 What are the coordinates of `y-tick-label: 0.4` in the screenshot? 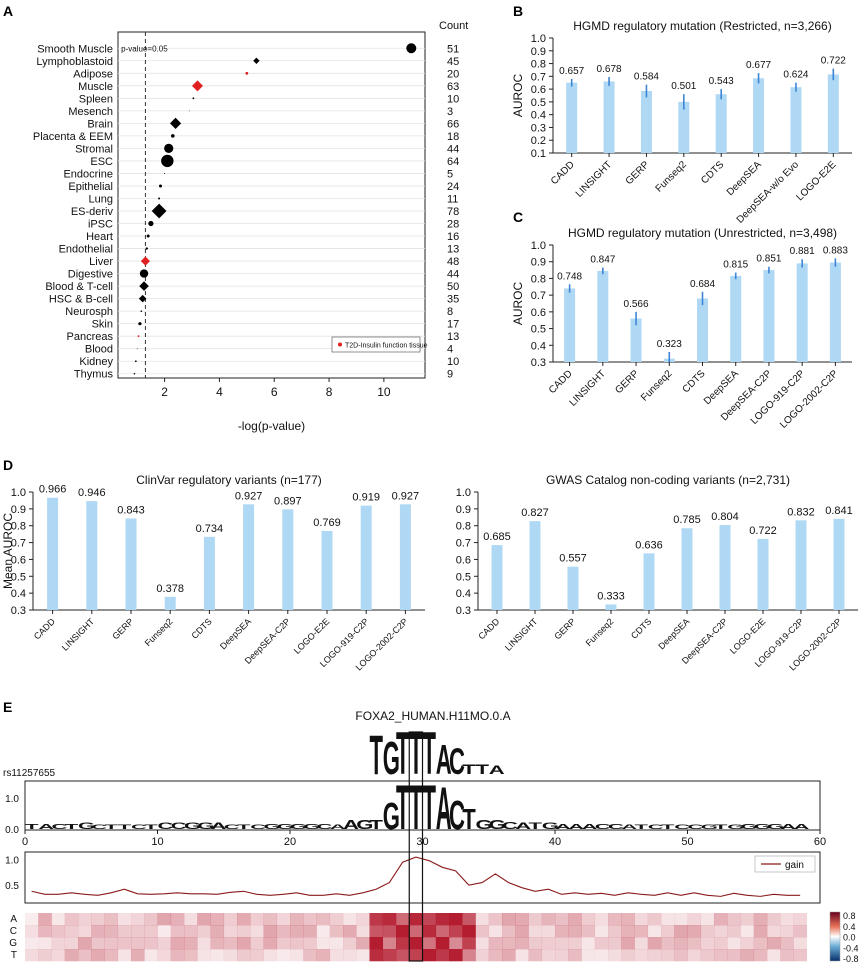 It's located at (463, 594).